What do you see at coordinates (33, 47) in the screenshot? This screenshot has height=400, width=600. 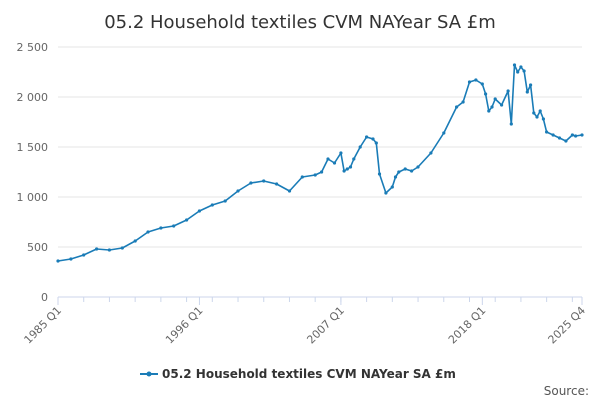 I see `y-tick-label: 2 500` at bounding box center [33, 47].